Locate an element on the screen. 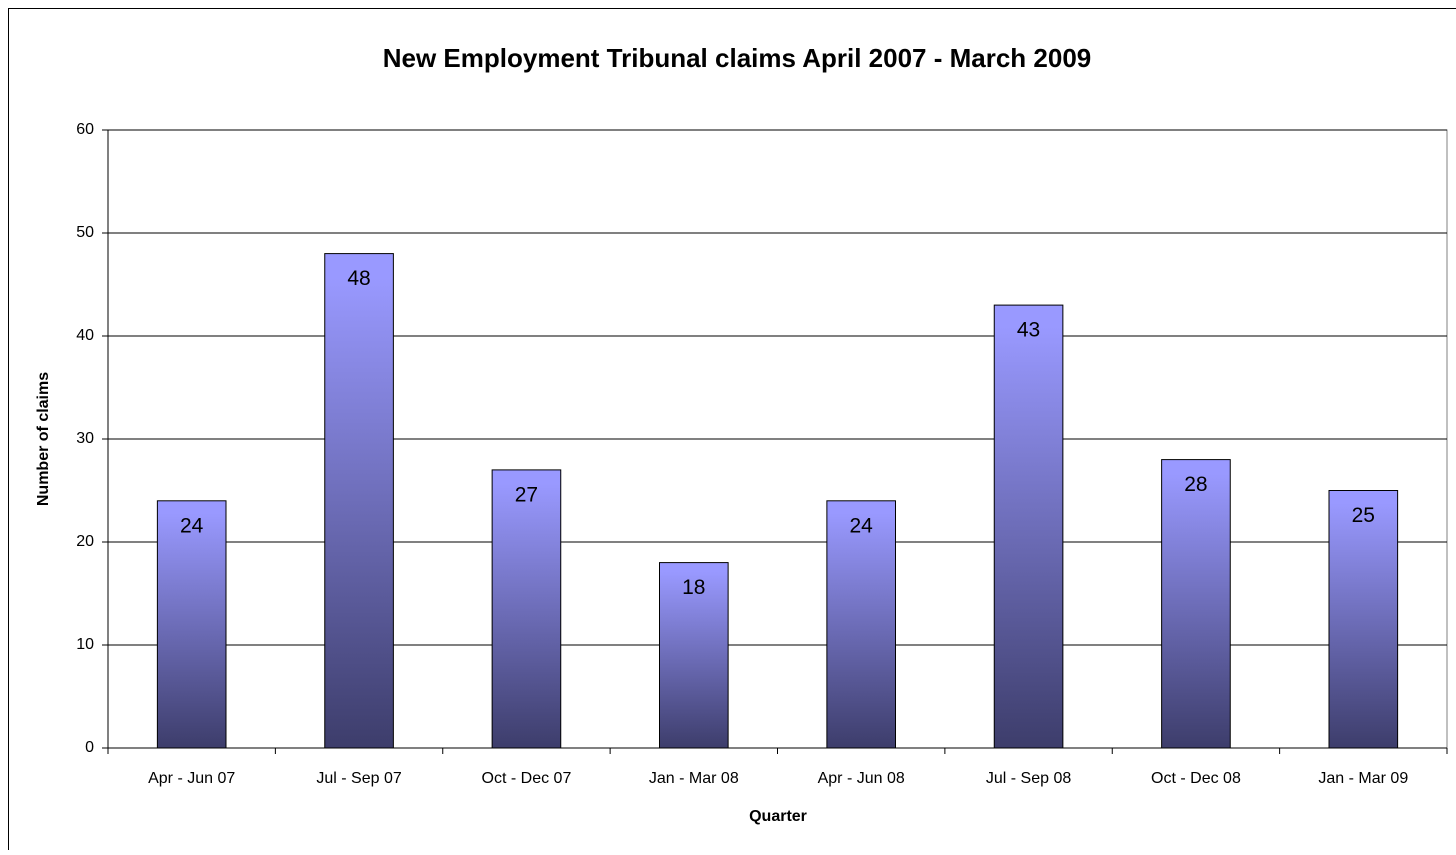 Image resolution: width=1456 pixels, height=855 pixels. data-label: 43 is located at coordinates (1028, 330).